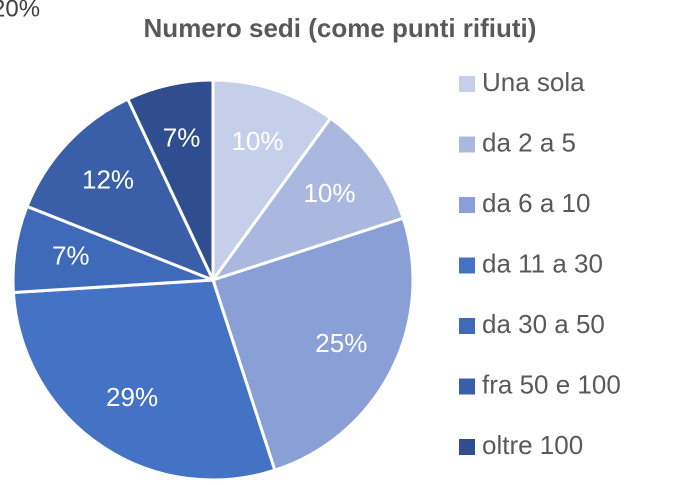  I want to click on legend-label: da 6 a 10, so click(536, 203).